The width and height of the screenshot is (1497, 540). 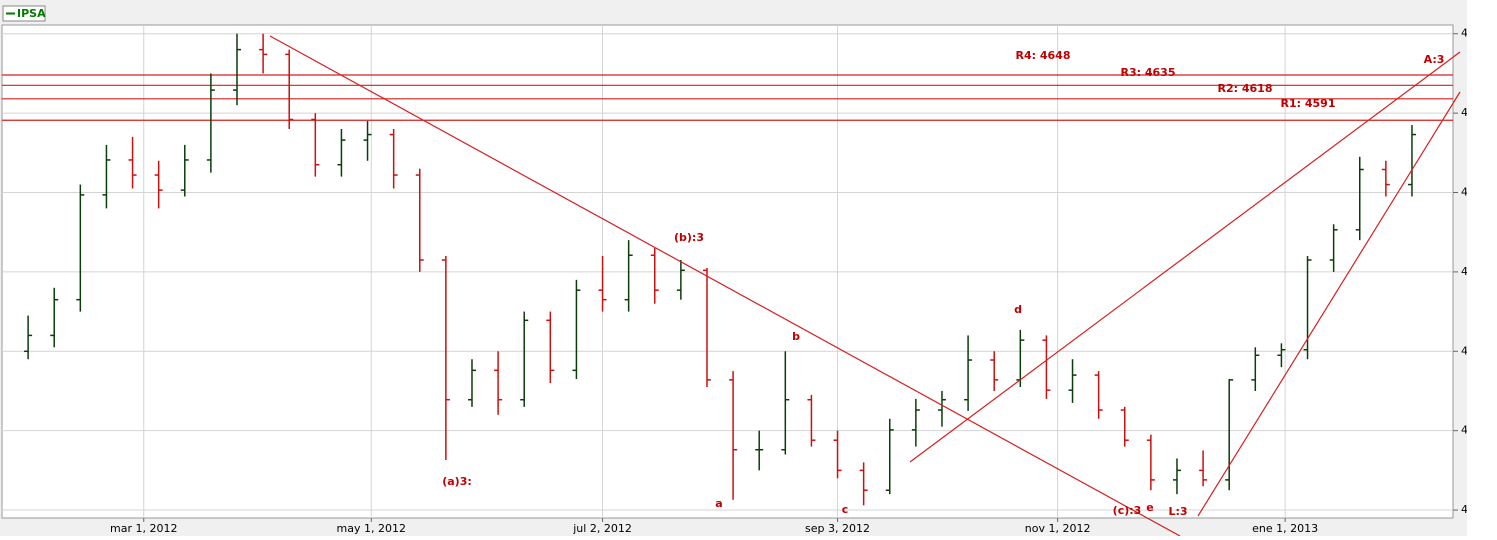 I want to click on resistance-label: R3: 4635, so click(x=1148, y=72).